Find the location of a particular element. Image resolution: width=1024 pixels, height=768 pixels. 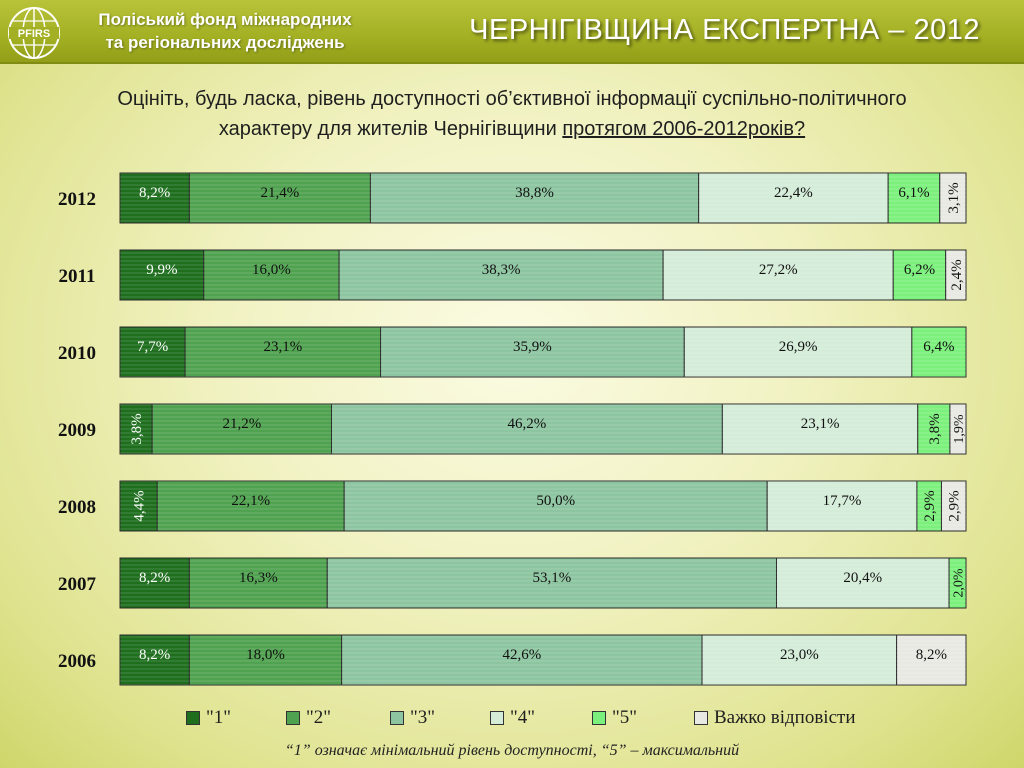

legend-label: "5" is located at coordinates (625, 717).